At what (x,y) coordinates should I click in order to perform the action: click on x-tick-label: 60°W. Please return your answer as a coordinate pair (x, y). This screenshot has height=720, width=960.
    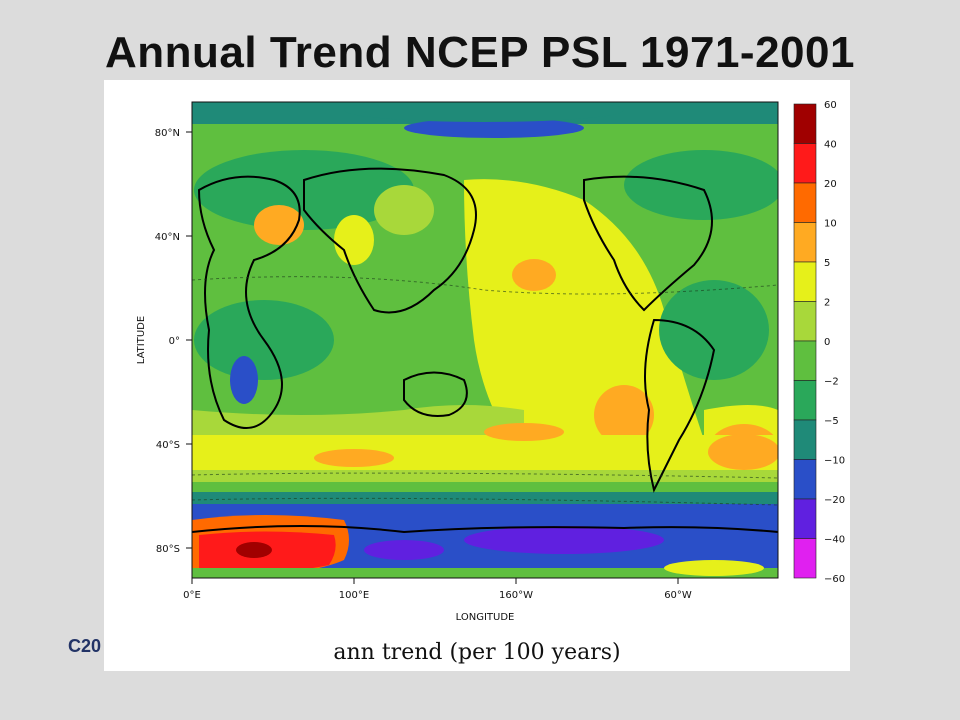
    Looking at the image, I should click on (678, 595).